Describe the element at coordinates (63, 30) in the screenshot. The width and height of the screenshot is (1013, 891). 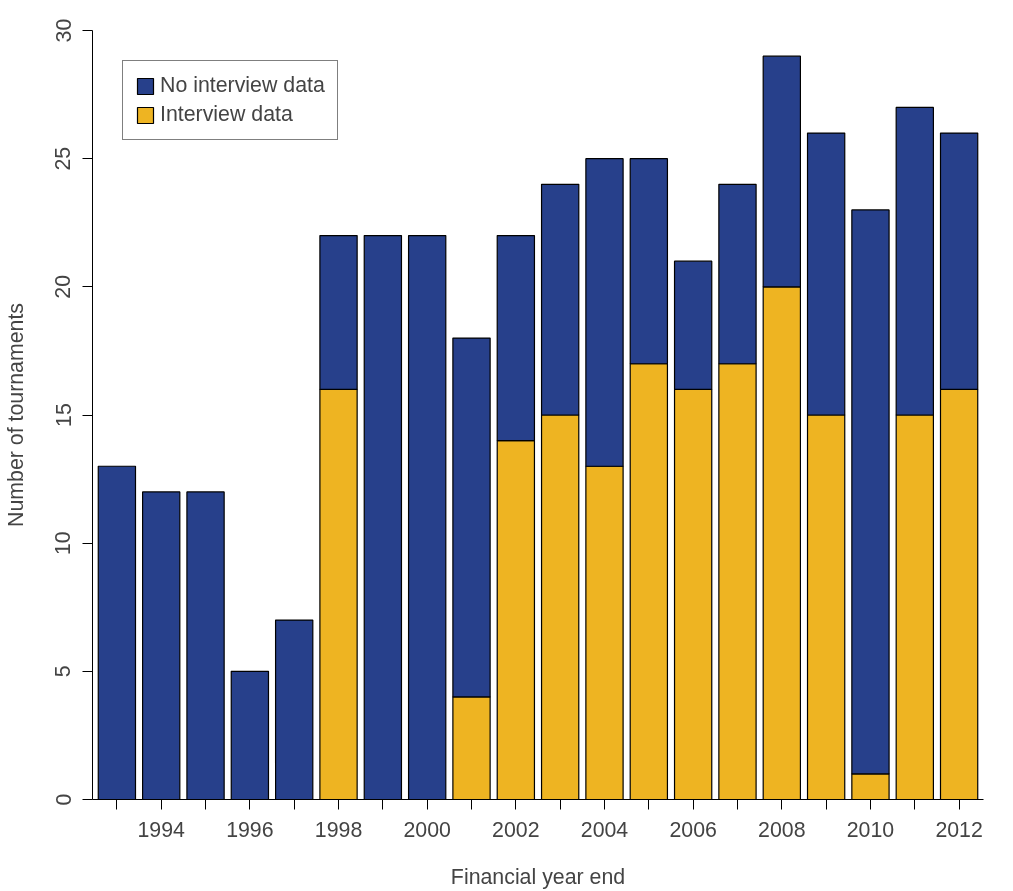
I see `y-tick-label: 30` at that location.